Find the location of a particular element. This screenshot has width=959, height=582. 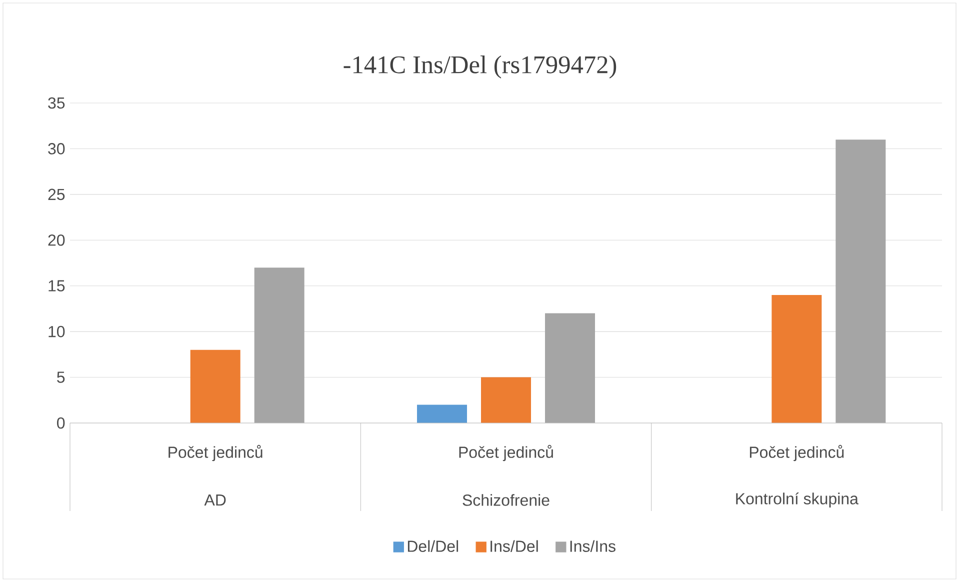

y-tick-label: 5 is located at coordinates (61, 377).